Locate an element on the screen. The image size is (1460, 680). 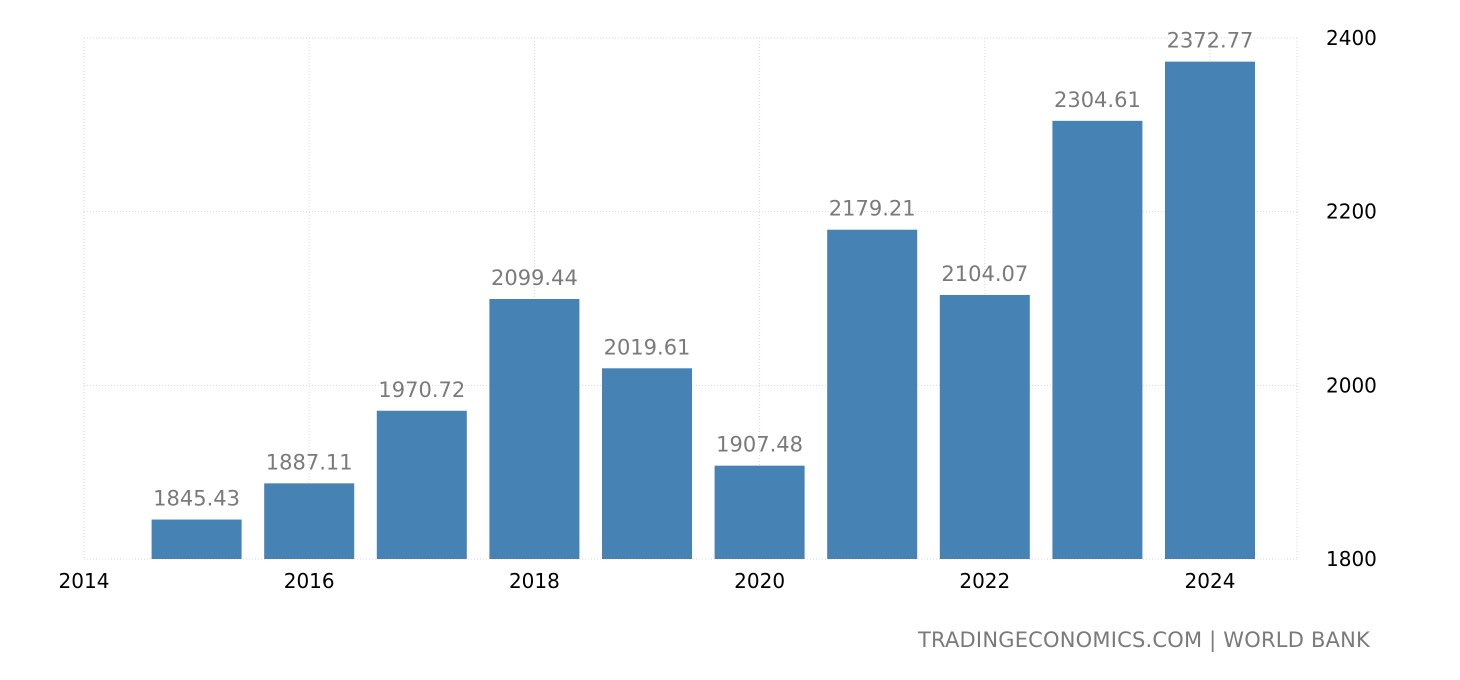
bar-2016 is located at coordinates (309, 521).